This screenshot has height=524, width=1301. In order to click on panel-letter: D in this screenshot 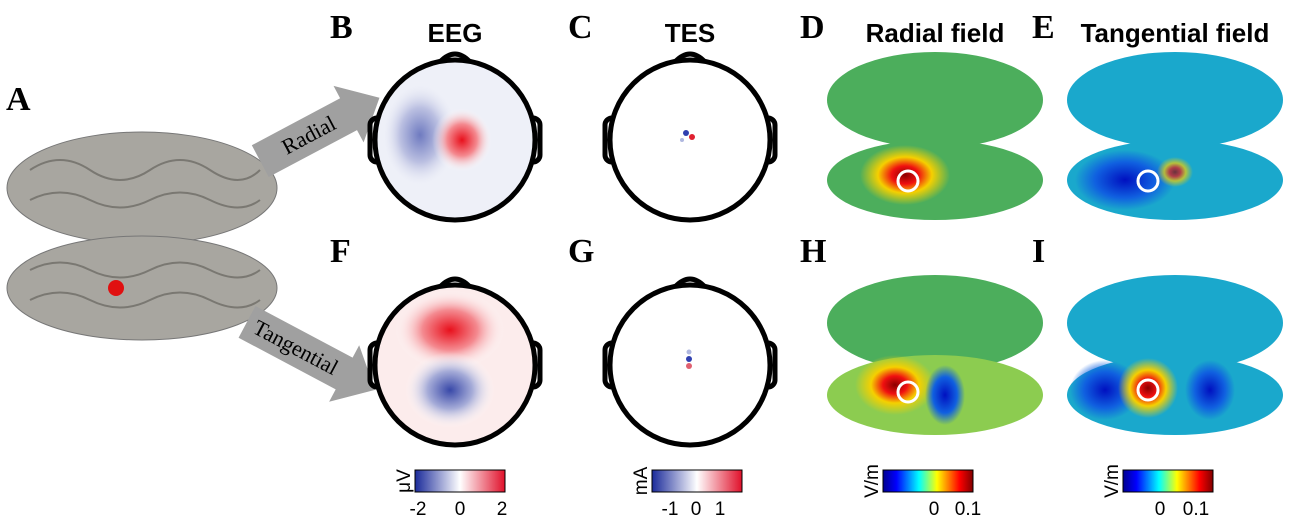, I will do `click(812, 27)`.